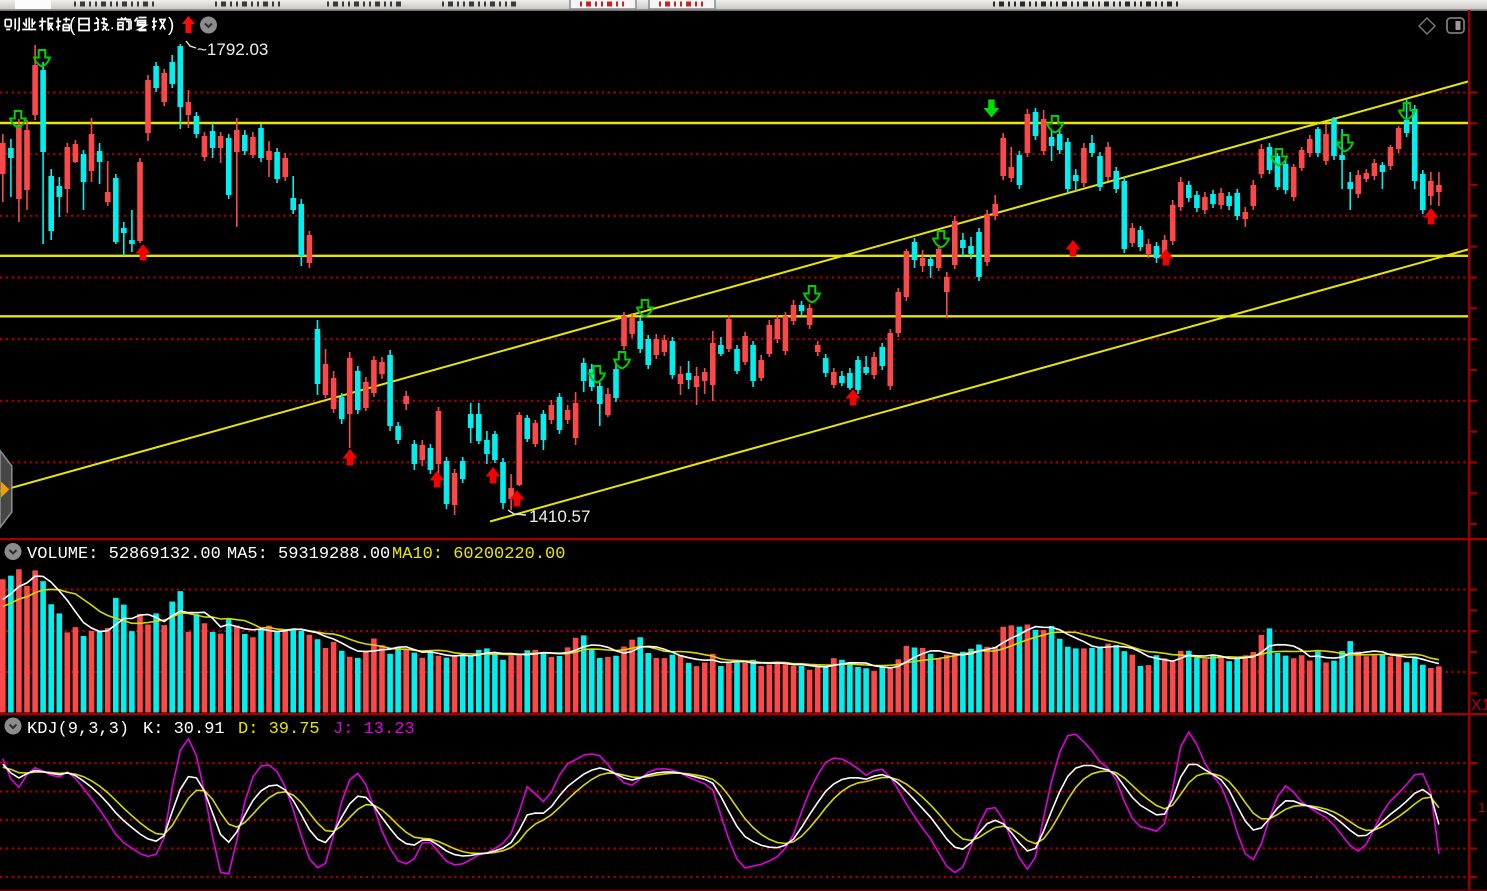 The height and width of the screenshot is (891, 1487). Describe the element at coordinates (478, 554) in the screenshot. I see `svg-text: MA10: 60200220.00` at that location.